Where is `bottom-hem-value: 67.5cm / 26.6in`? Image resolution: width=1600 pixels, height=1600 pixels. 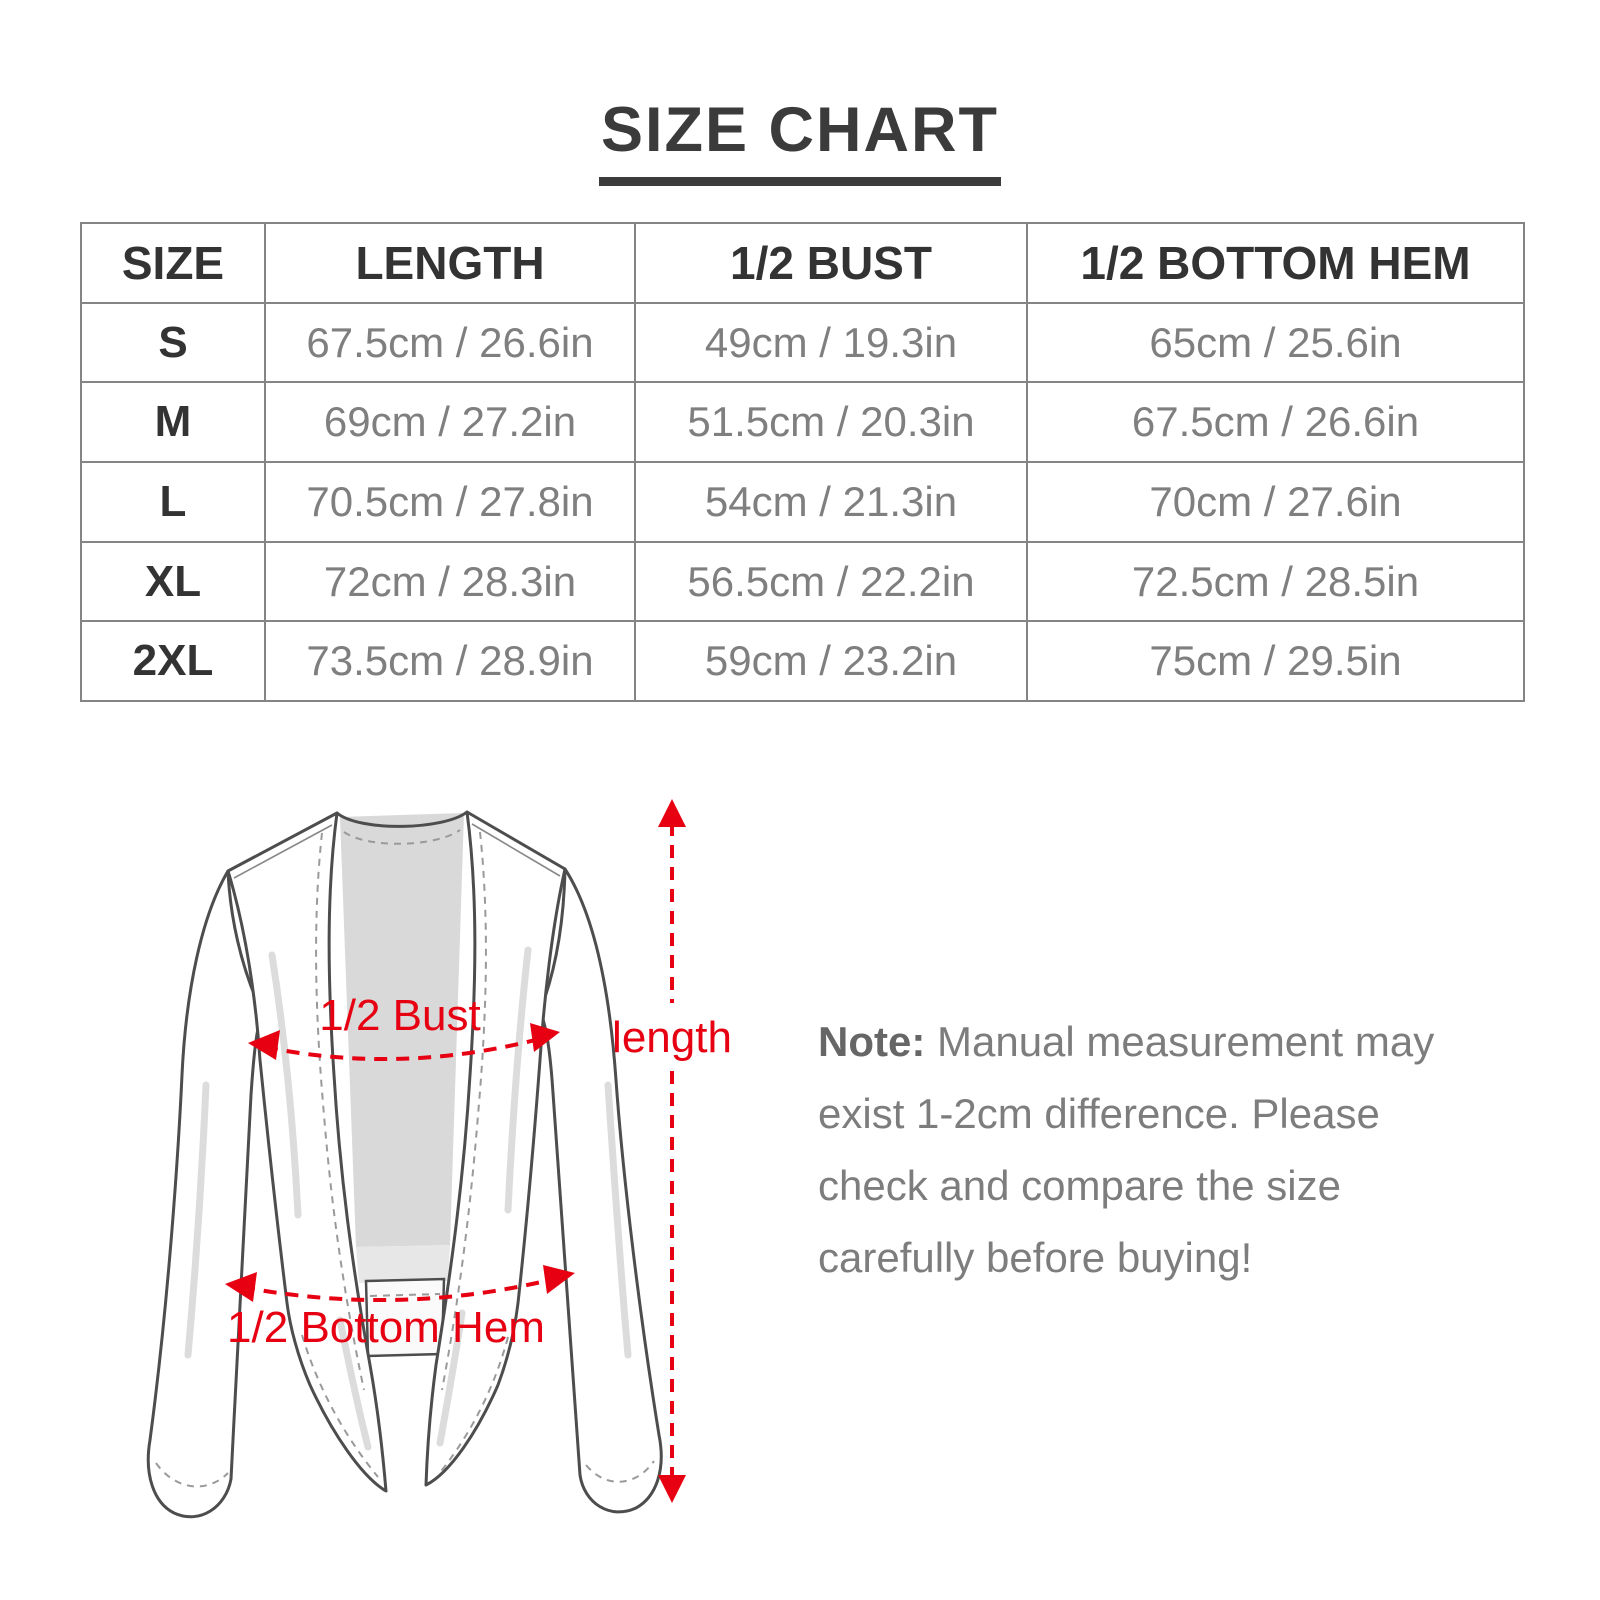 bottom-hem-value: 67.5cm / 26.6in is located at coordinates (1275, 422).